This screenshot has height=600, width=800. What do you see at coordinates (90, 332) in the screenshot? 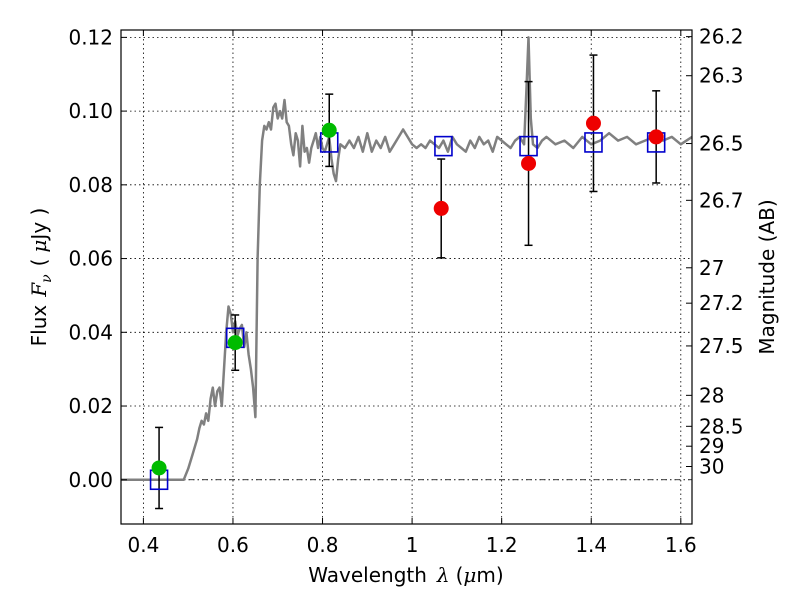
I see `y-tick-label: 0.04` at bounding box center [90, 332].